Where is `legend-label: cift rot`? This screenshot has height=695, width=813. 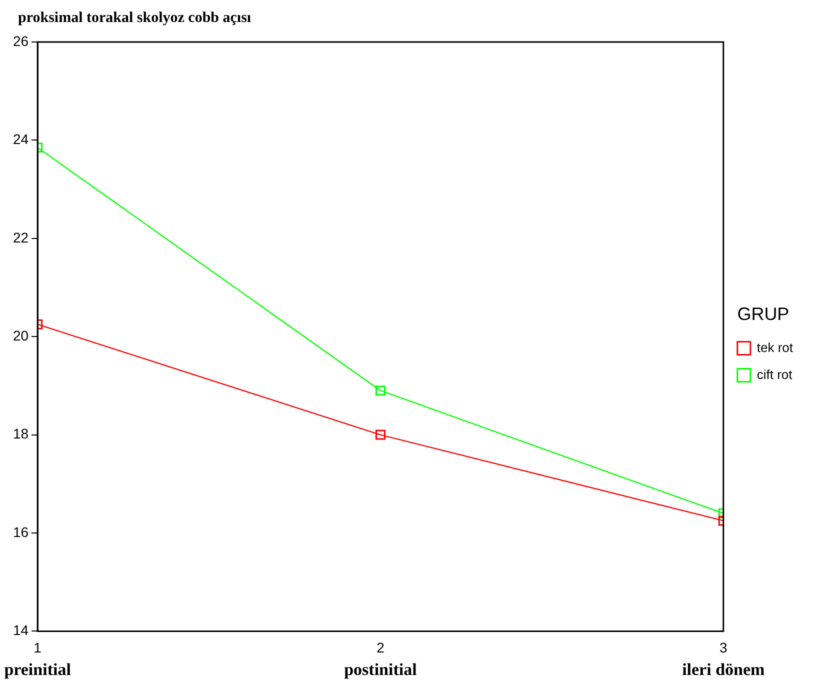 legend-label: cift rot is located at coordinates (774, 374).